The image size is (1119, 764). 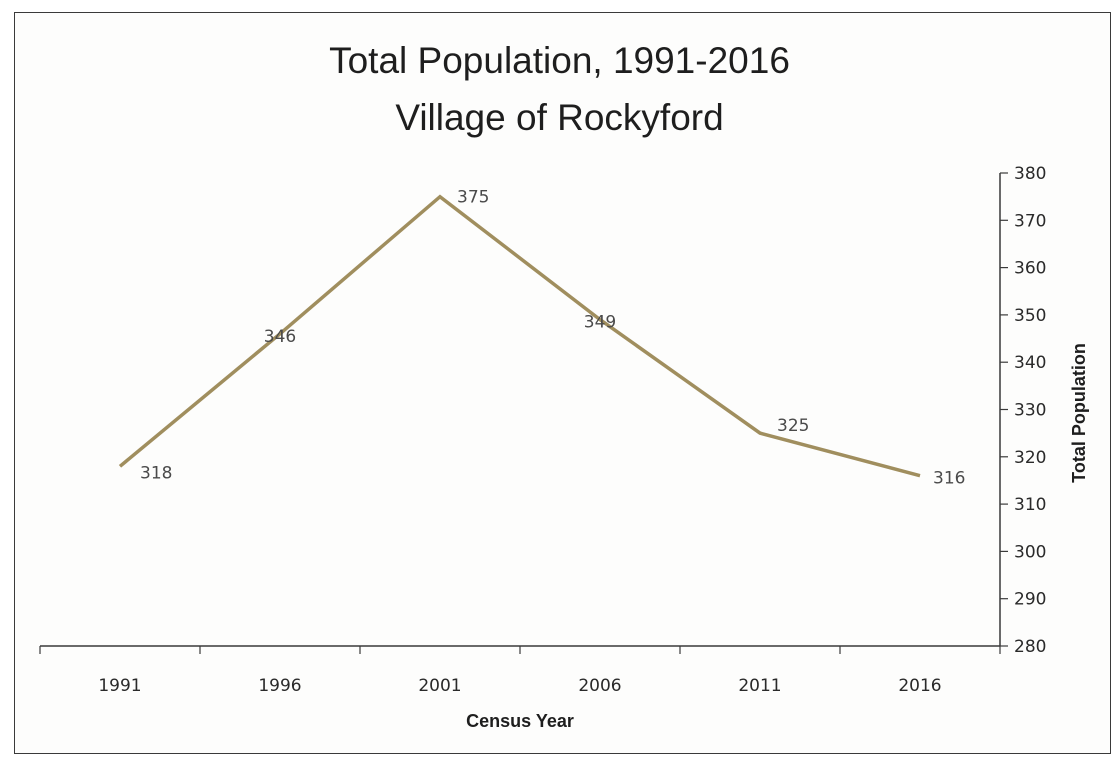 I want to click on x-tick-label: 2016, so click(x=919, y=686).